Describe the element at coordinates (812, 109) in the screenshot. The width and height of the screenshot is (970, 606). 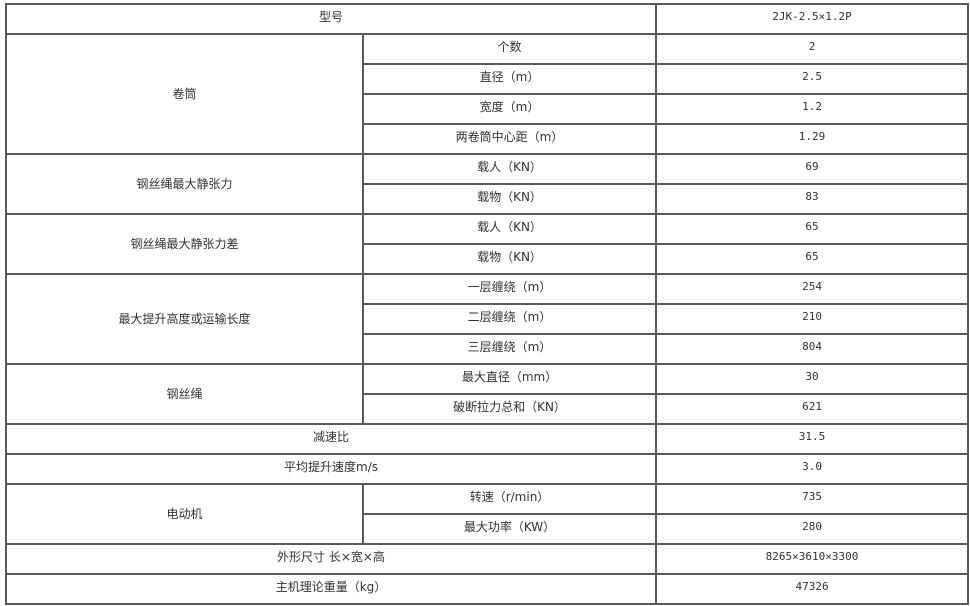
I see `row-value: 1.2` at that location.